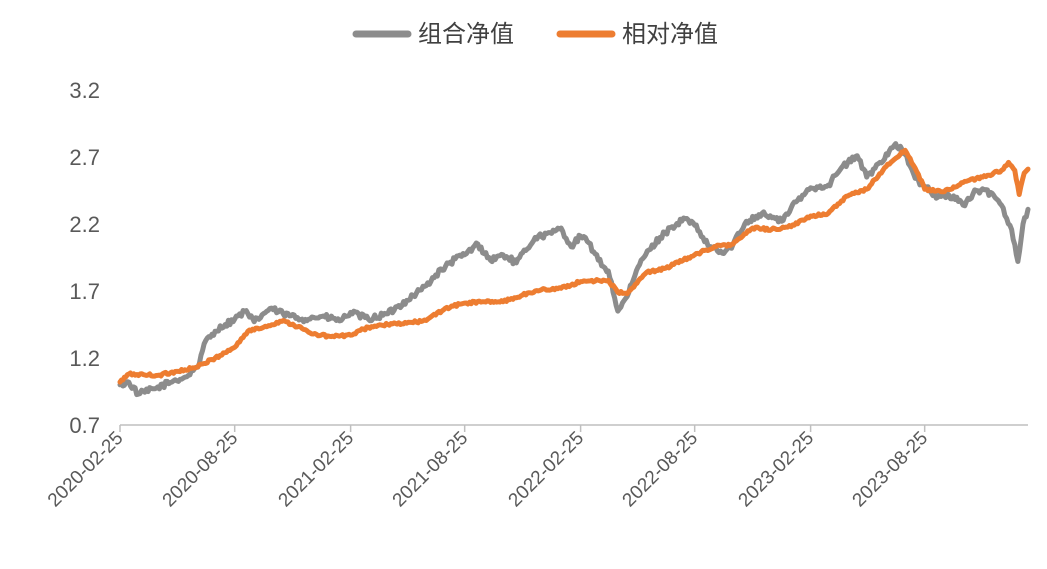 The width and height of the screenshot is (1047, 569). What do you see at coordinates (84, 258) in the screenshot?
I see `y-axis: 0.7 1.2 1.7 2.2 2.7 3.2` at bounding box center [84, 258].